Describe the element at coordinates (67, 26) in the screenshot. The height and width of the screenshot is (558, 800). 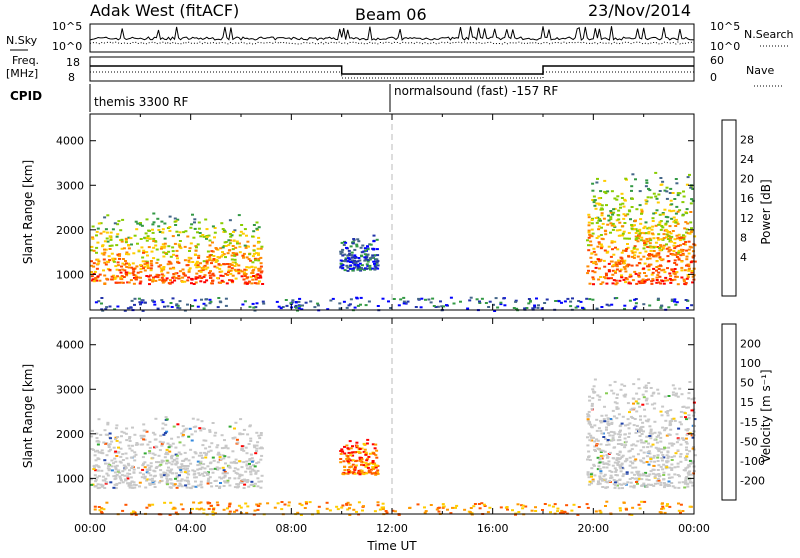
I see `nsky-tick-high: 10^5` at that location.